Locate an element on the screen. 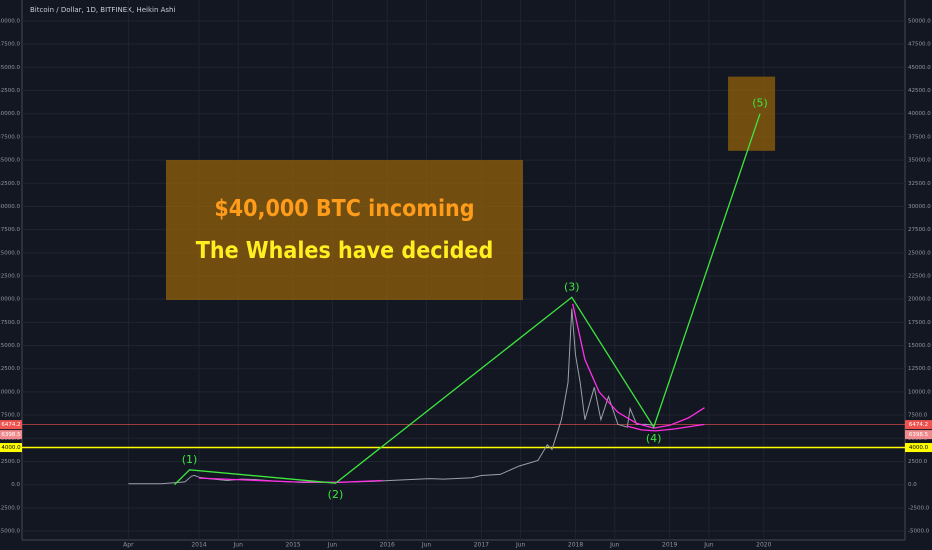 This screenshot has width=932, height=550. x-tick-label: 2020 is located at coordinates (763, 545).